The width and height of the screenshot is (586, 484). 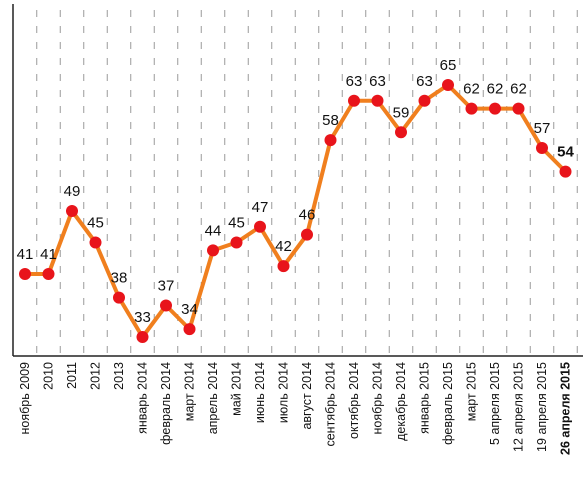 I want to click on x-tick-label: 12 апреля 2015, so click(x=519, y=407).